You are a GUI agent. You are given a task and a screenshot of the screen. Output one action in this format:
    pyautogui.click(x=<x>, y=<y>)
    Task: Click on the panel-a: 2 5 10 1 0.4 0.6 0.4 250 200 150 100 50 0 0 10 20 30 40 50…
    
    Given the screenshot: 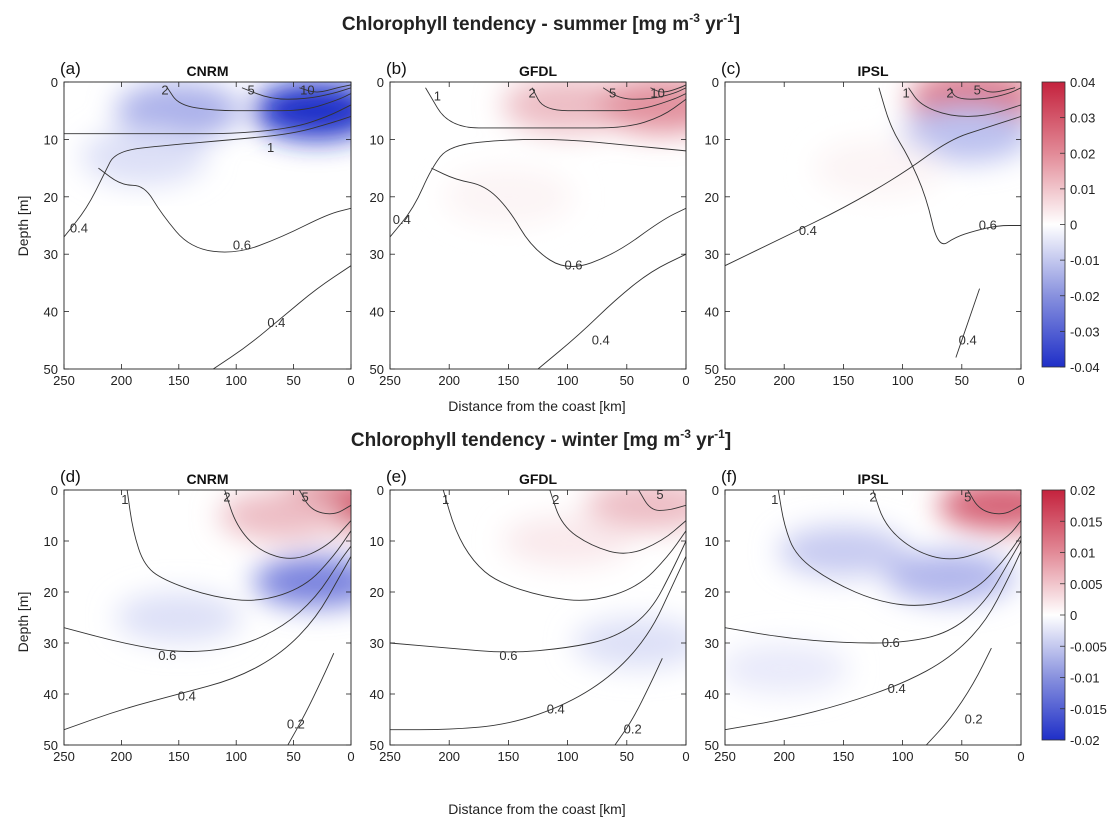 What is the action you would take?
    pyautogui.click(x=199, y=223)
    